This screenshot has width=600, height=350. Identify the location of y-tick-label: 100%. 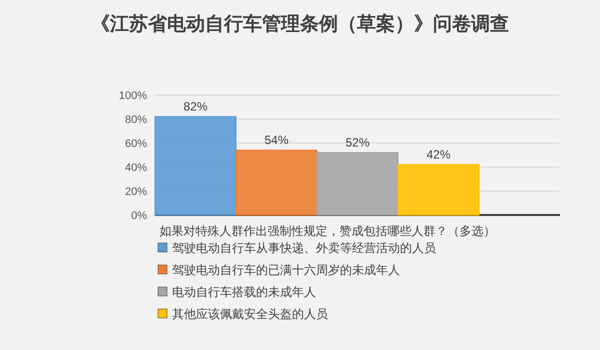
(133, 96).